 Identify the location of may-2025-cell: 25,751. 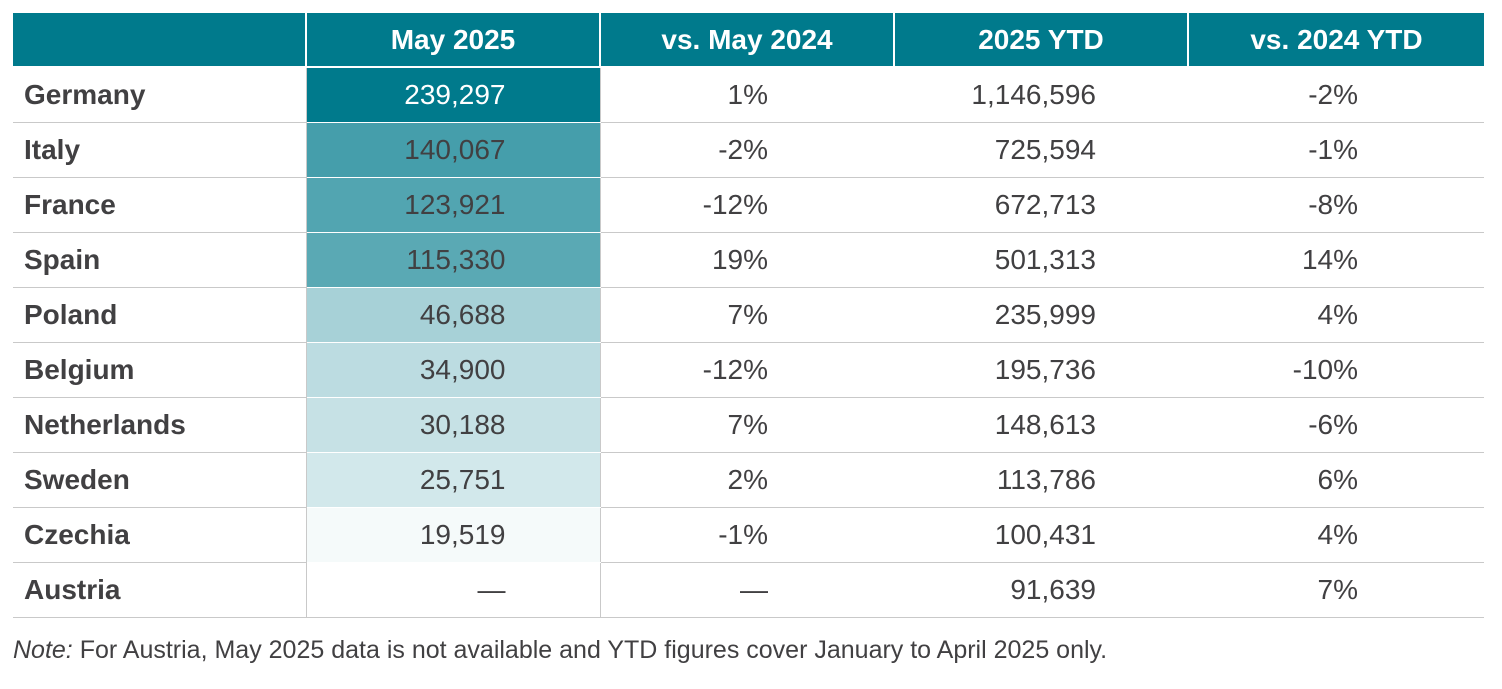
(453, 480).